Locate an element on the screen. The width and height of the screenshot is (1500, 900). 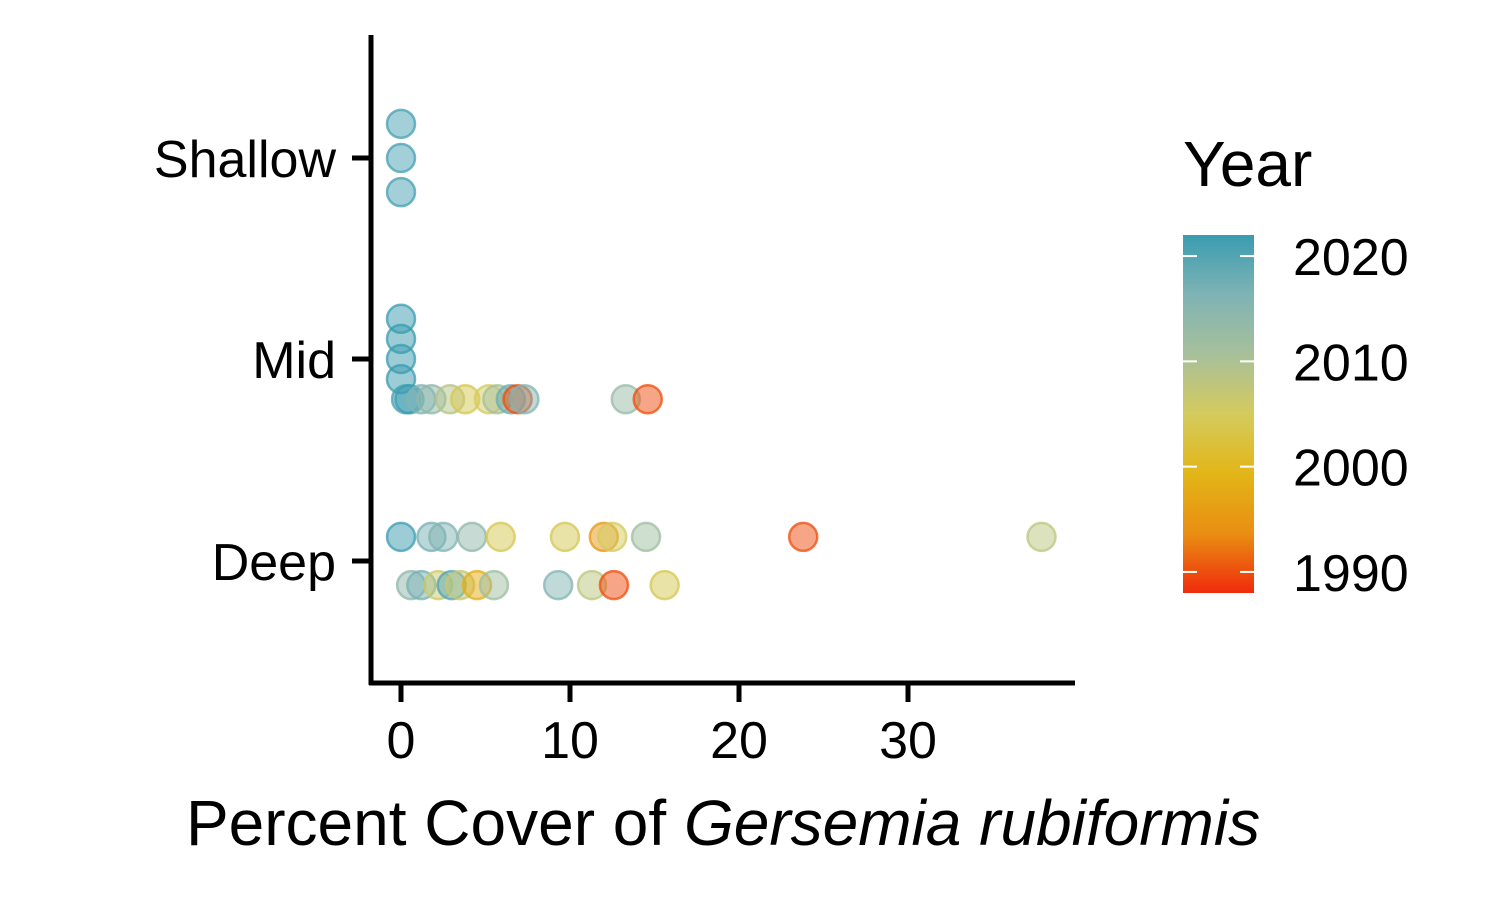
legend-tick-label: 2010 is located at coordinates (1351, 363).